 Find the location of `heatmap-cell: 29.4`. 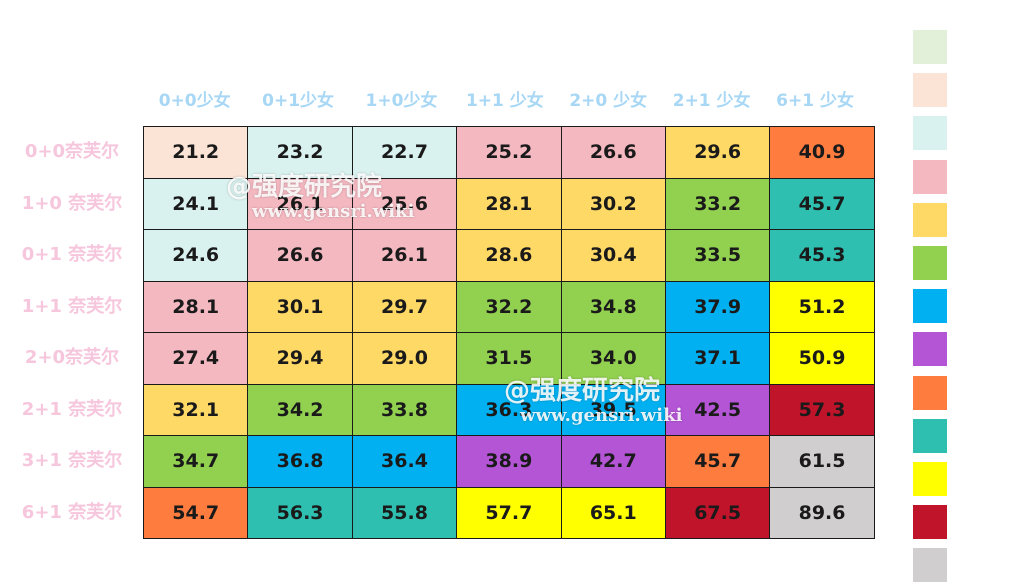

heatmap-cell: 29.4 is located at coordinates (300, 358).